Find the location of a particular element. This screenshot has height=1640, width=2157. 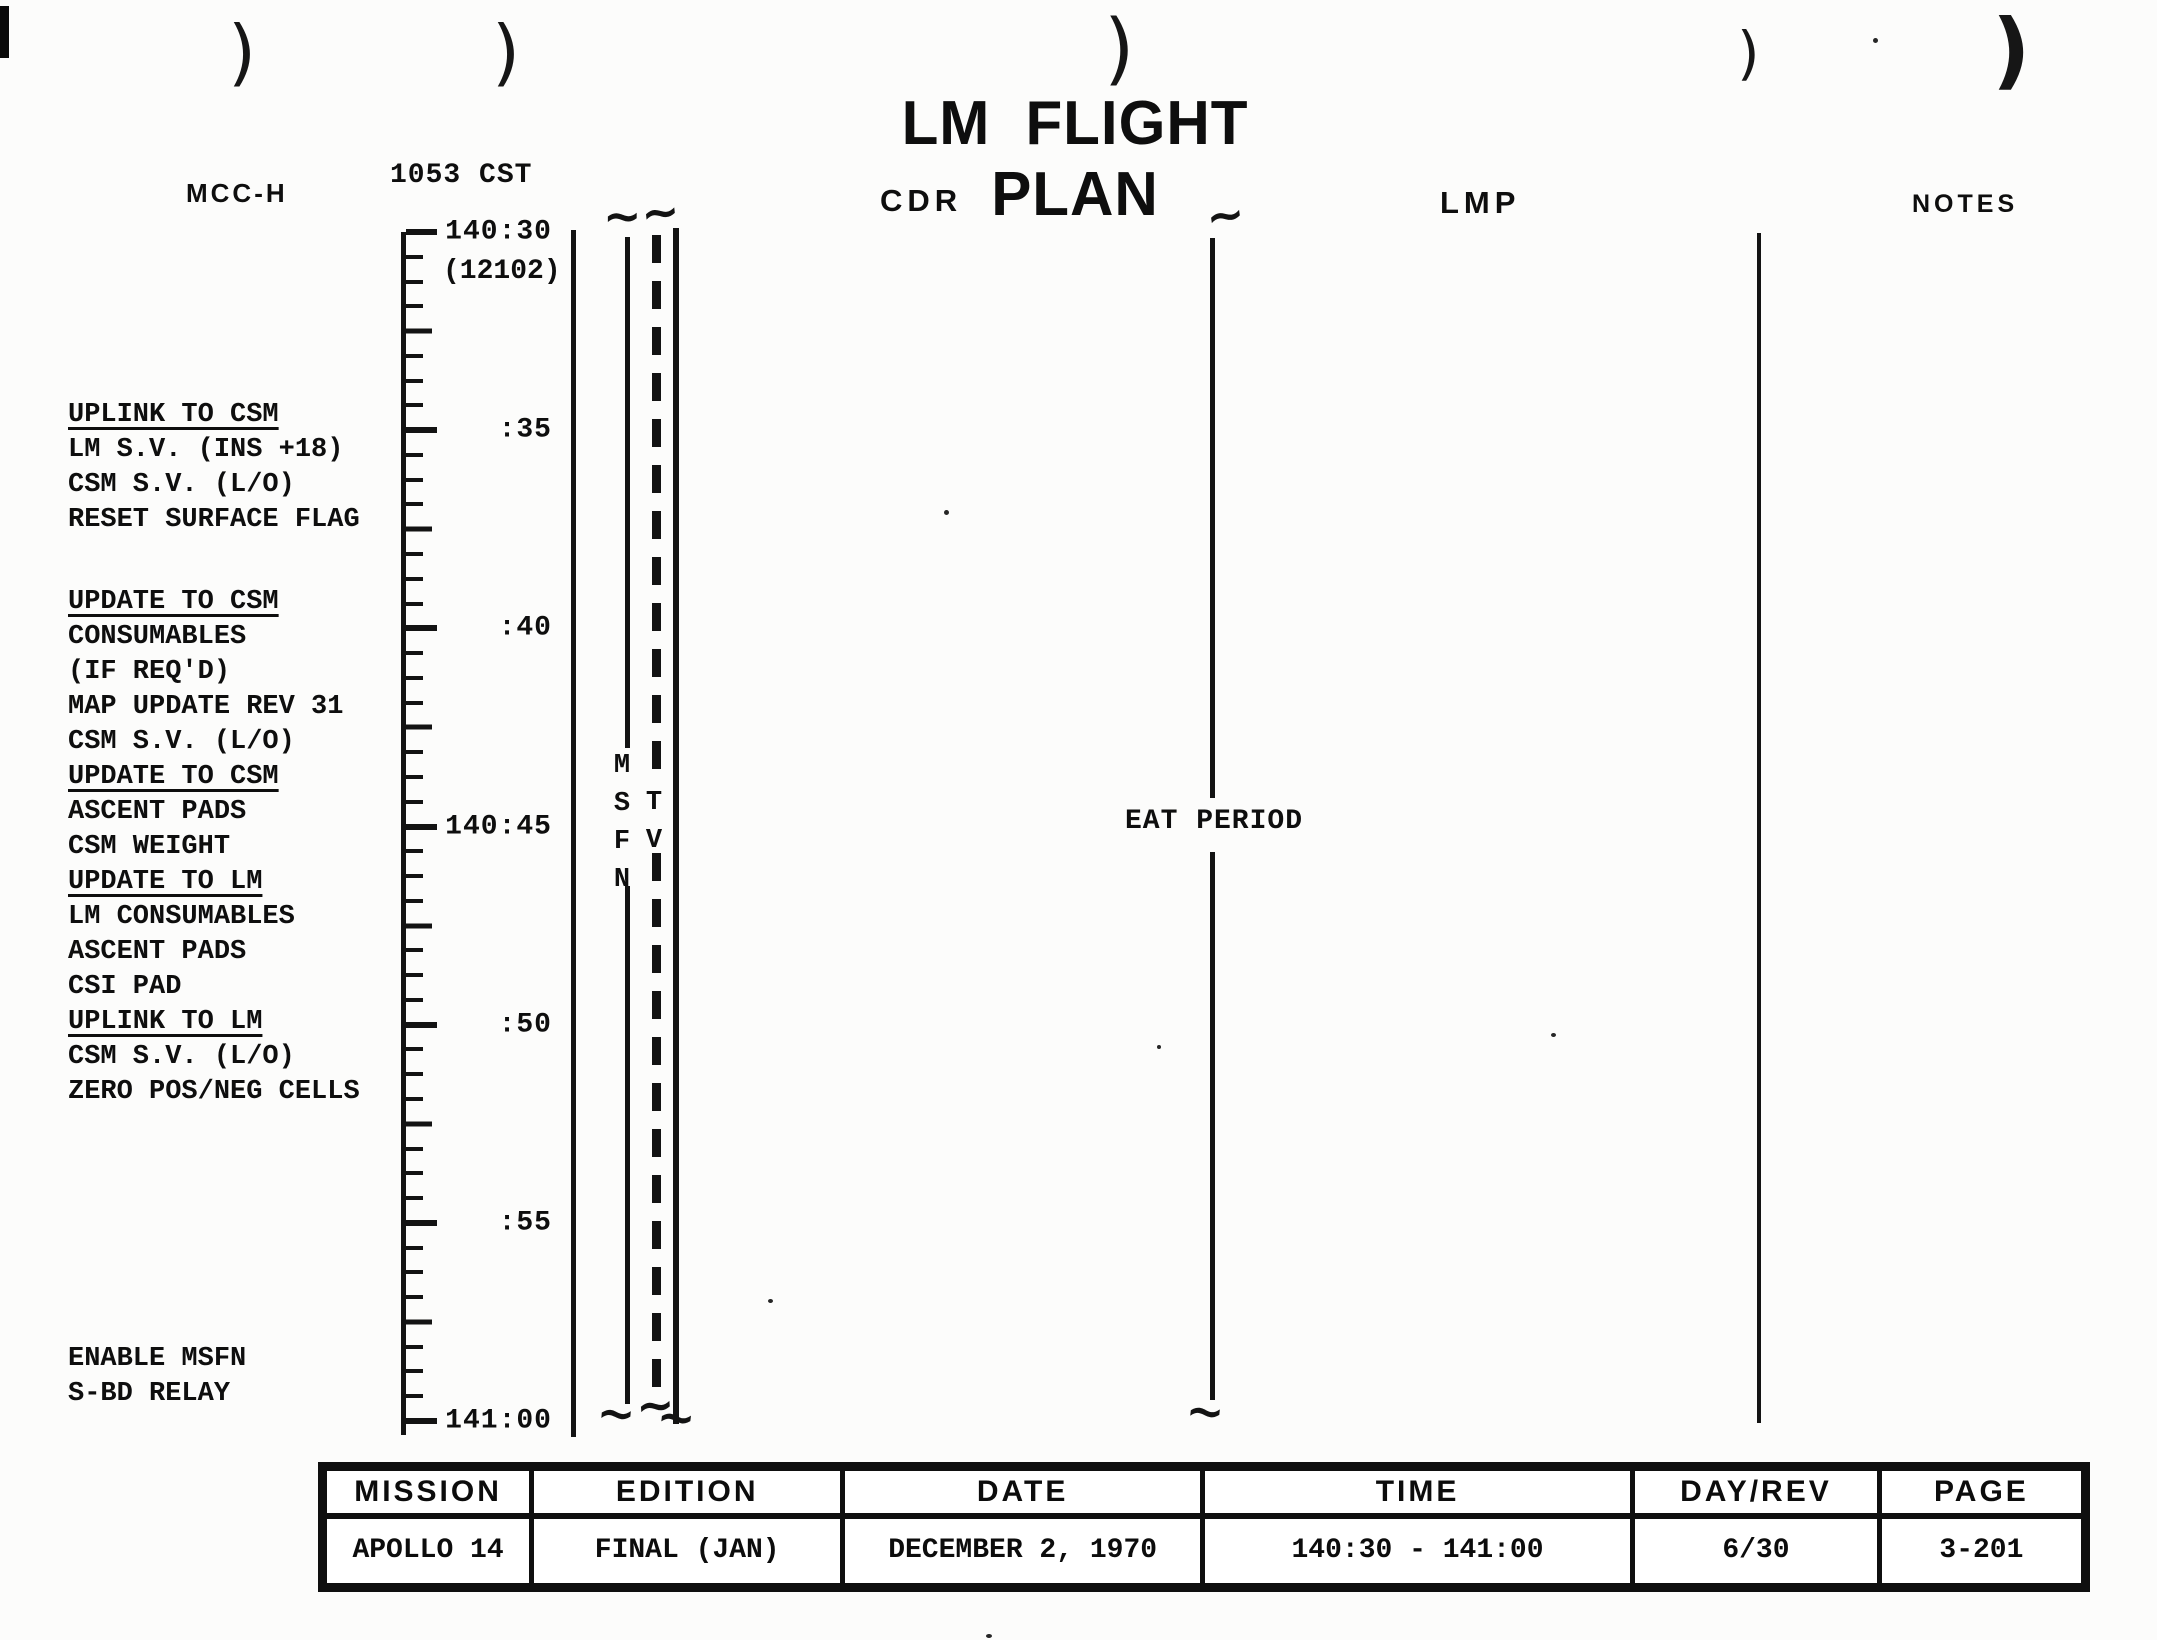

footer-value-cell: FINAL (JAN) is located at coordinates (690, 1550).